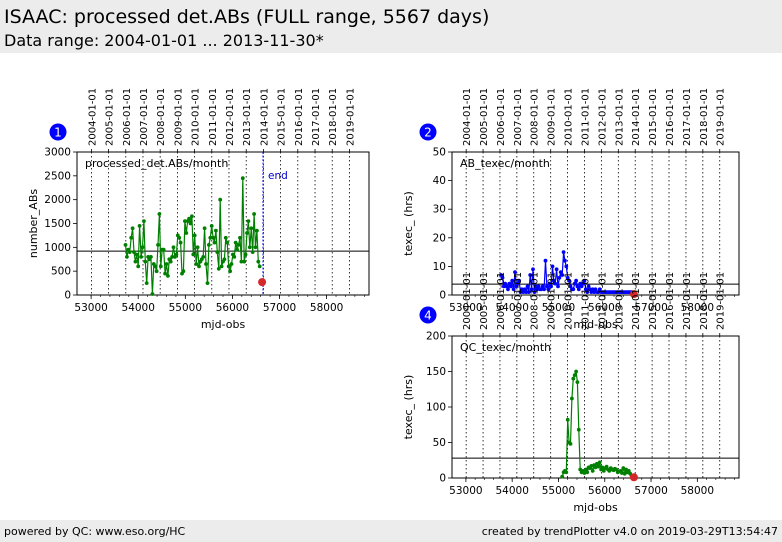 The image size is (782, 542). I want to click on date-tick-label: 2010-01-01, so click(196, 117).